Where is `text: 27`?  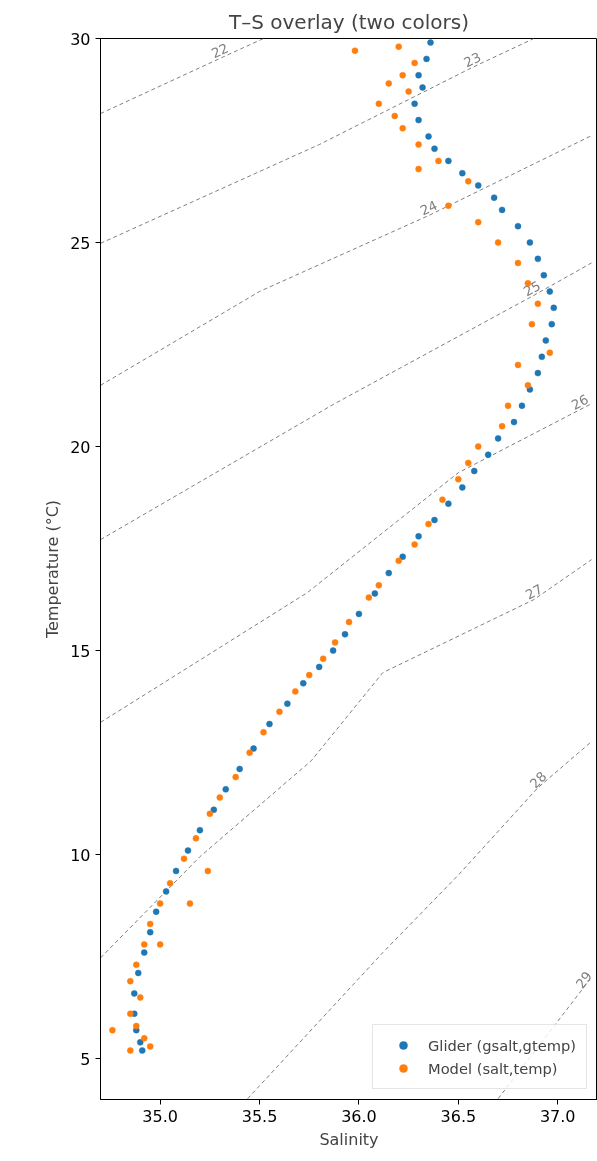 text: 27 is located at coordinates (534, 592).